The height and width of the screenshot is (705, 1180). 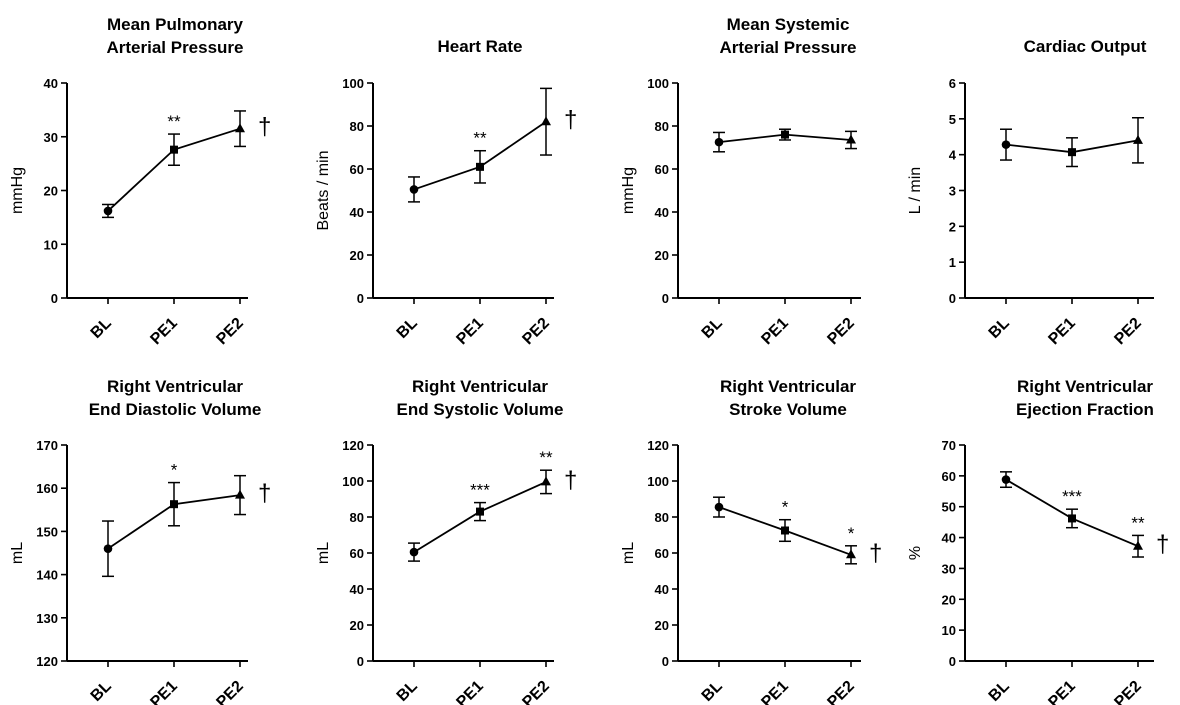 What do you see at coordinates (480, 409) in the screenshot?
I see `panel-title: End Systolic Volume` at bounding box center [480, 409].